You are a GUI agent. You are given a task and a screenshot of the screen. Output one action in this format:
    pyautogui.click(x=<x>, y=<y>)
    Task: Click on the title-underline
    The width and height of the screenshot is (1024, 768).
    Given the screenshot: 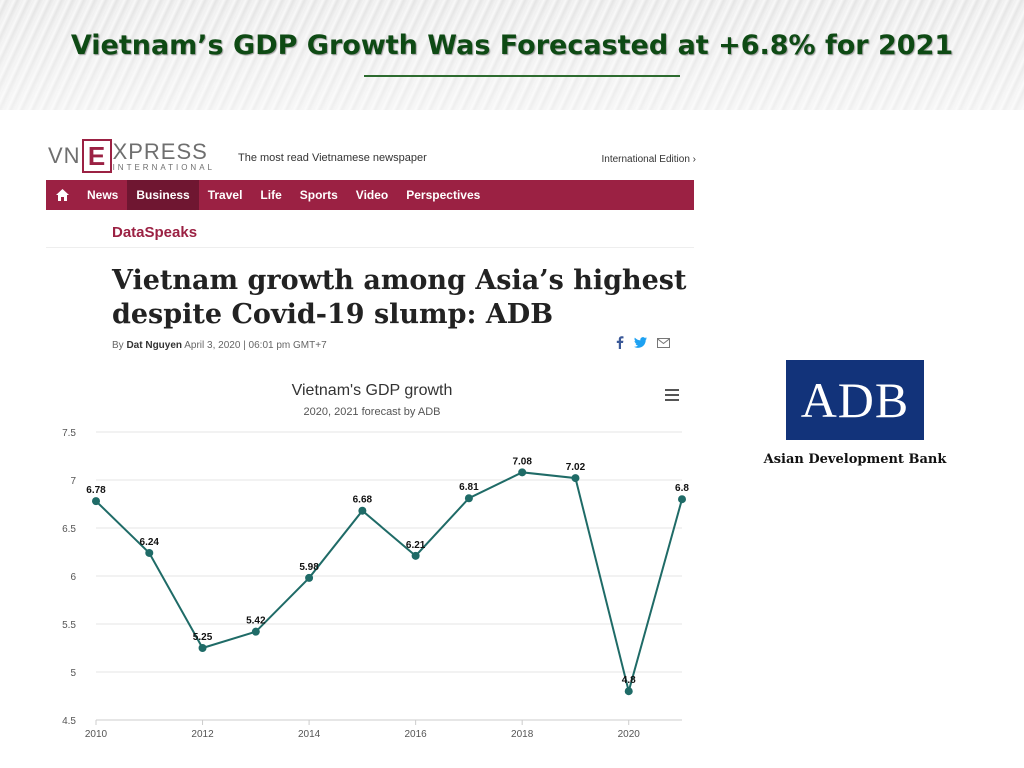 What is the action you would take?
    pyautogui.click(x=522, y=76)
    